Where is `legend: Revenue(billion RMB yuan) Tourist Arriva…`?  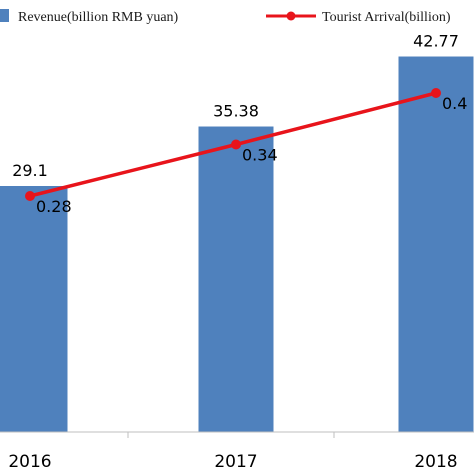 legend: Revenue(billion RMB yuan) Tourist Arriva… is located at coordinates (225, 17).